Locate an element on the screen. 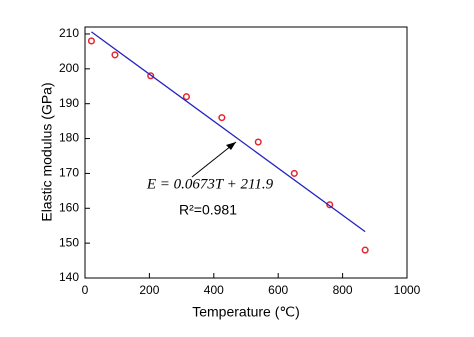  y-tick-label: 160 is located at coordinates (69, 207).